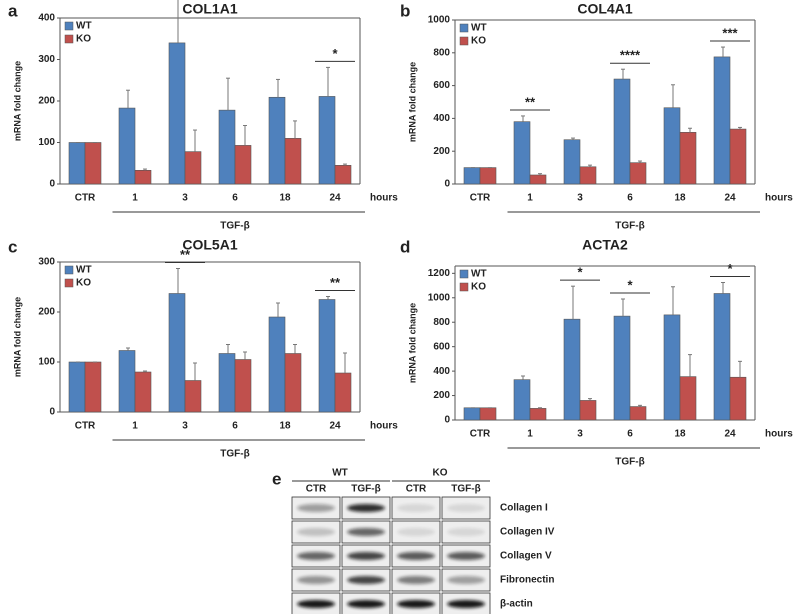  What do you see at coordinates (12, 246) in the screenshot?
I see `panel-letter: c` at bounding box center [12, 246].